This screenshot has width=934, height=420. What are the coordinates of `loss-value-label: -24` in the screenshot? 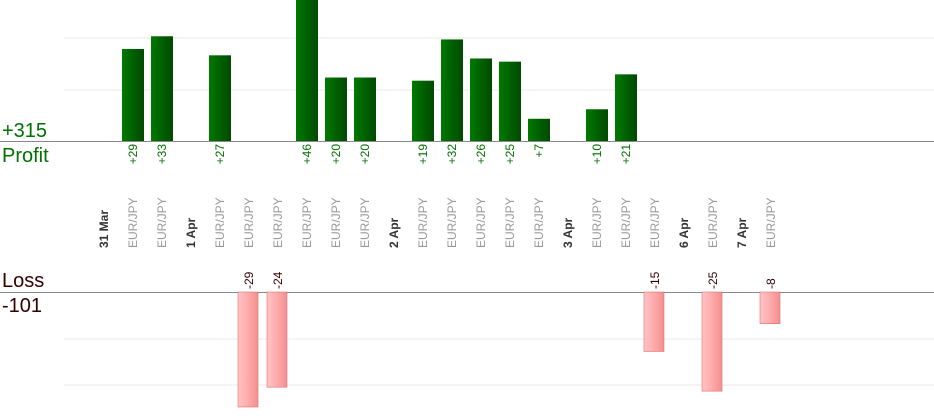 It's located at (278, 280).